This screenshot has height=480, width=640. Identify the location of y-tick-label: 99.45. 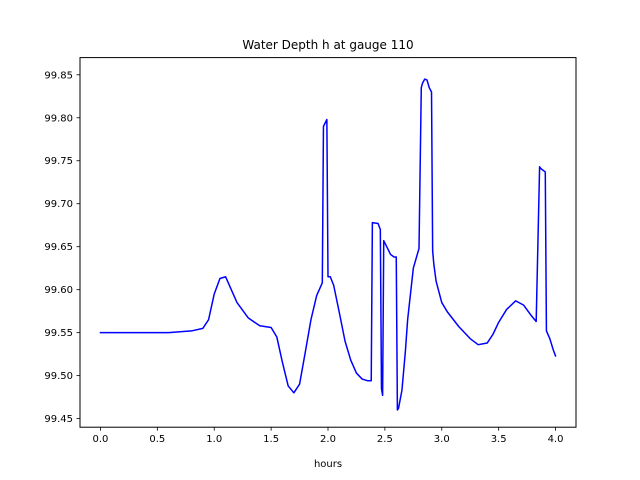
(58, 419).